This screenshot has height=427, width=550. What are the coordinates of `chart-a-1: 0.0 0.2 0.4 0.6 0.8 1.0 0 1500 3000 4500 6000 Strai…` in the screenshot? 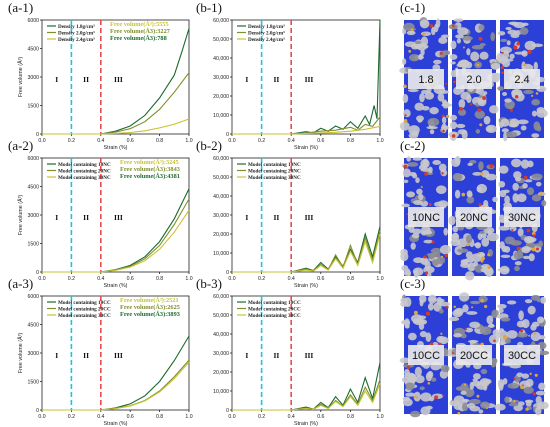 It's located at (105, 84).